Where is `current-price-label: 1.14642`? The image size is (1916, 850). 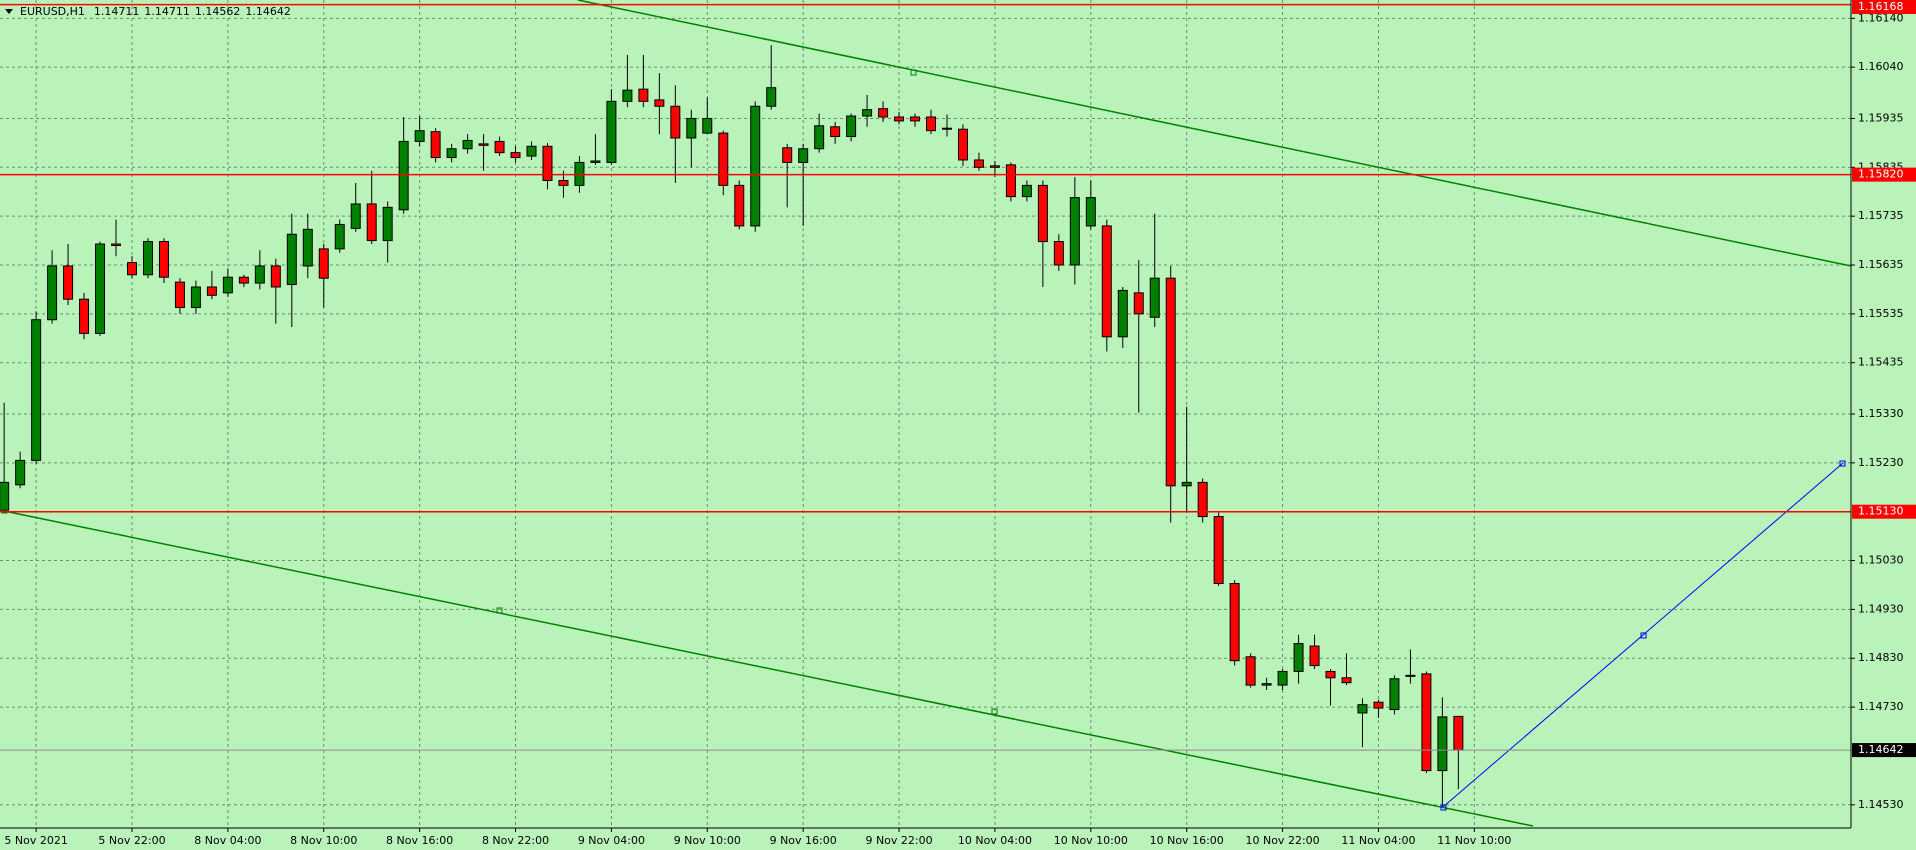 current-price-label: 1.14642 is located at coordinates (1881, 749).